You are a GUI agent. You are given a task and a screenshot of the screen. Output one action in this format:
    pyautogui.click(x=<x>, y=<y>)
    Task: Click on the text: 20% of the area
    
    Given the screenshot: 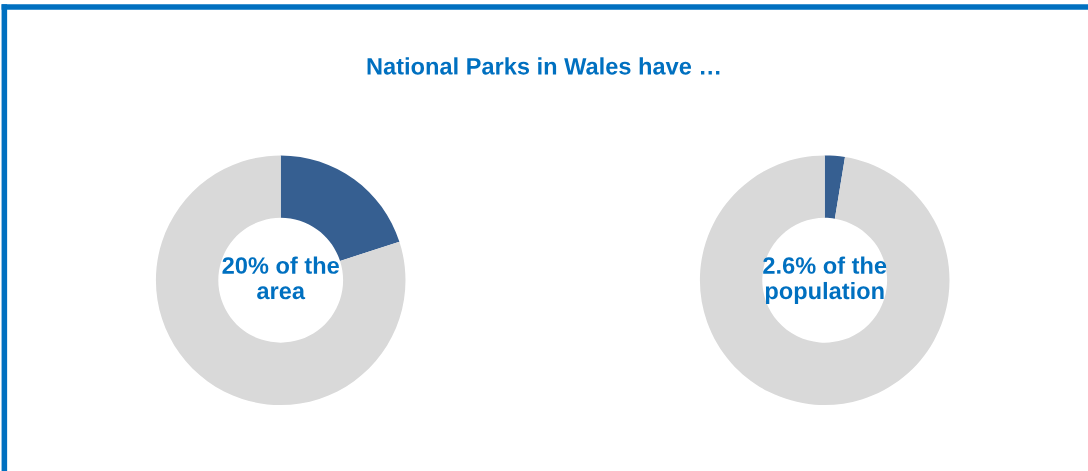 What is the action you would take?
    pyautogui.click(x=280, y=278)
    